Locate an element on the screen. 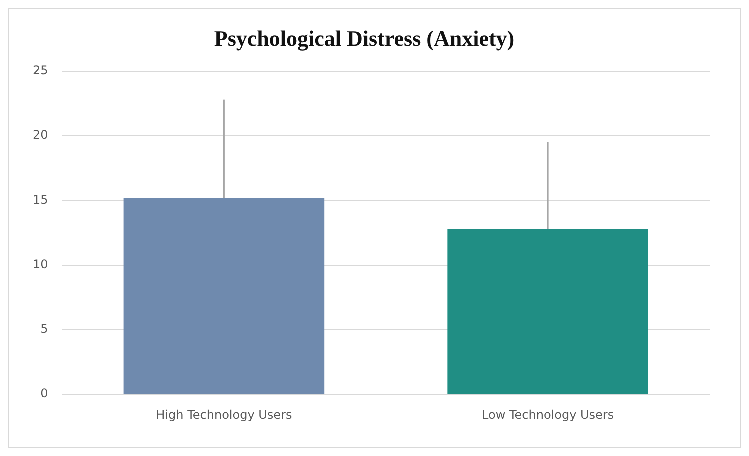 Image resolution: width=749 pixels, height=456 pixels. y-tick-label: 20 is located at coordinates (40, 135).